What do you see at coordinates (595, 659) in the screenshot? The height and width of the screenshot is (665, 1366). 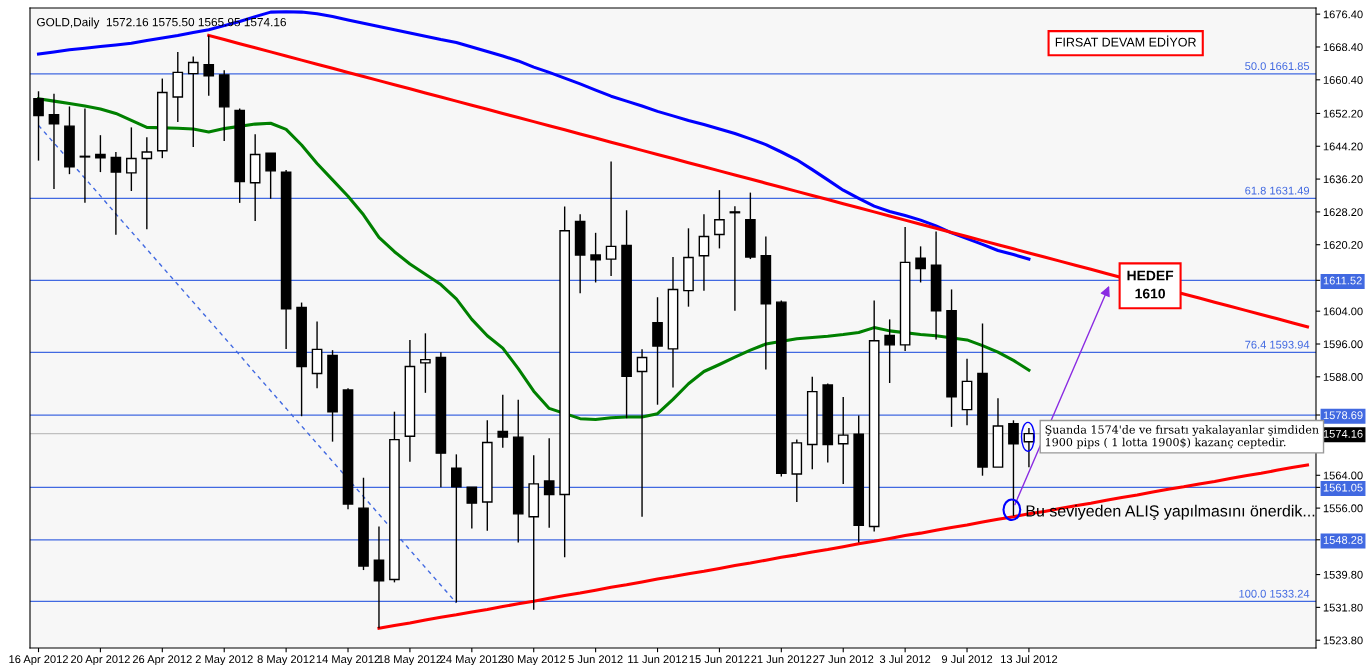 I see `x-tick-label: 5 Jun 2012` at bounding box center [595, 659].